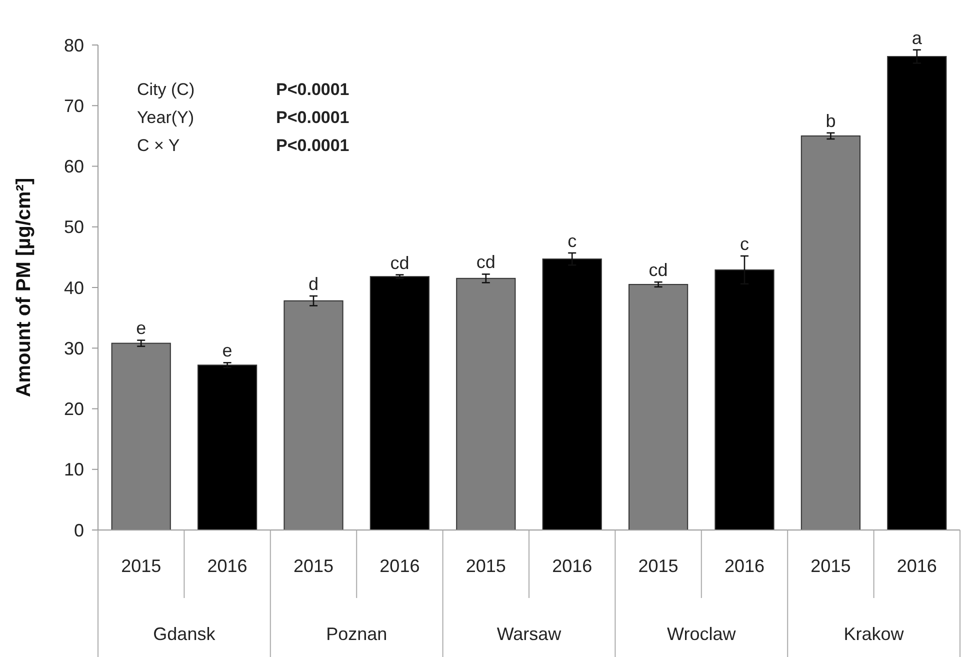  I want to click on y-tick-label: 20, so click(74, 409).